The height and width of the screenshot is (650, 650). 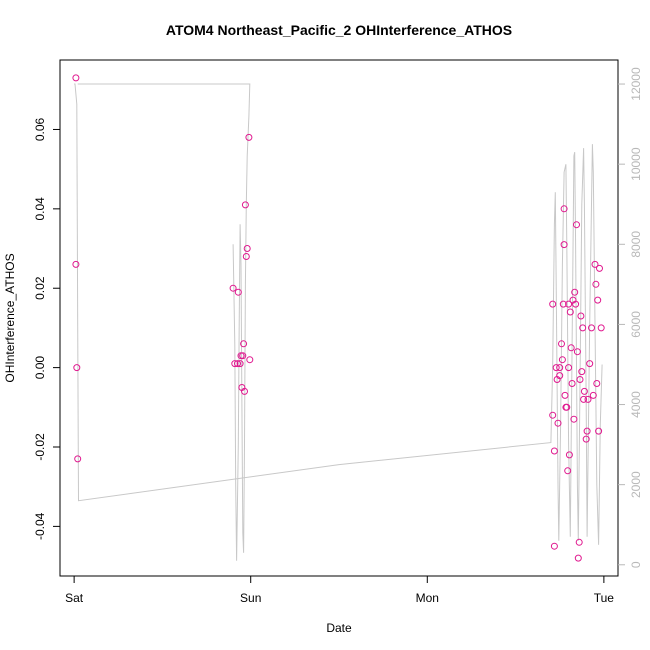 I want to click on y2-tick-label: 6000, so click(x=636, y=324).